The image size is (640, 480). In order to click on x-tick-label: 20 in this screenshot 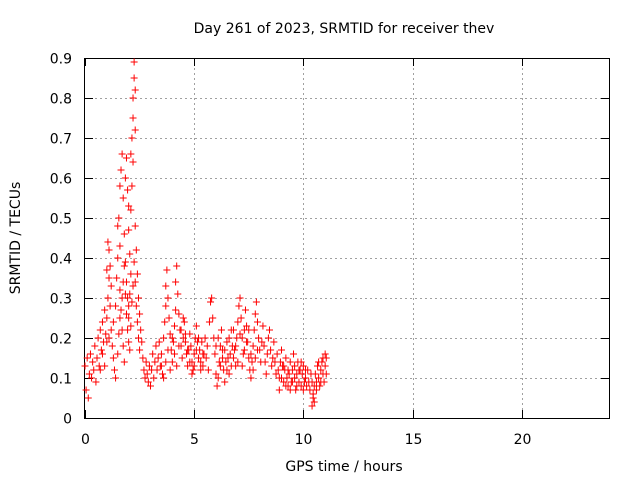, I will do `click(523, 440)`.